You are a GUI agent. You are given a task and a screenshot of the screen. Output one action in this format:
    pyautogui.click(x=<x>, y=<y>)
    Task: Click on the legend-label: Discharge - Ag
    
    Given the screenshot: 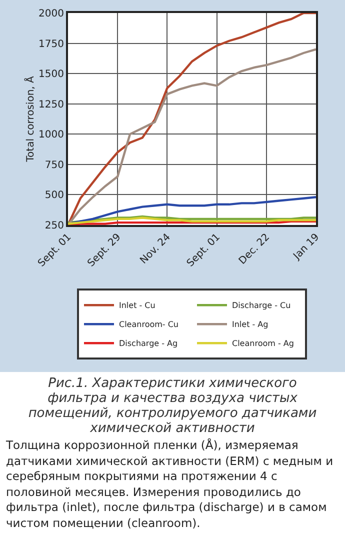 What is the action you would take?
    pyautogui.click(x=148, y=343)
    